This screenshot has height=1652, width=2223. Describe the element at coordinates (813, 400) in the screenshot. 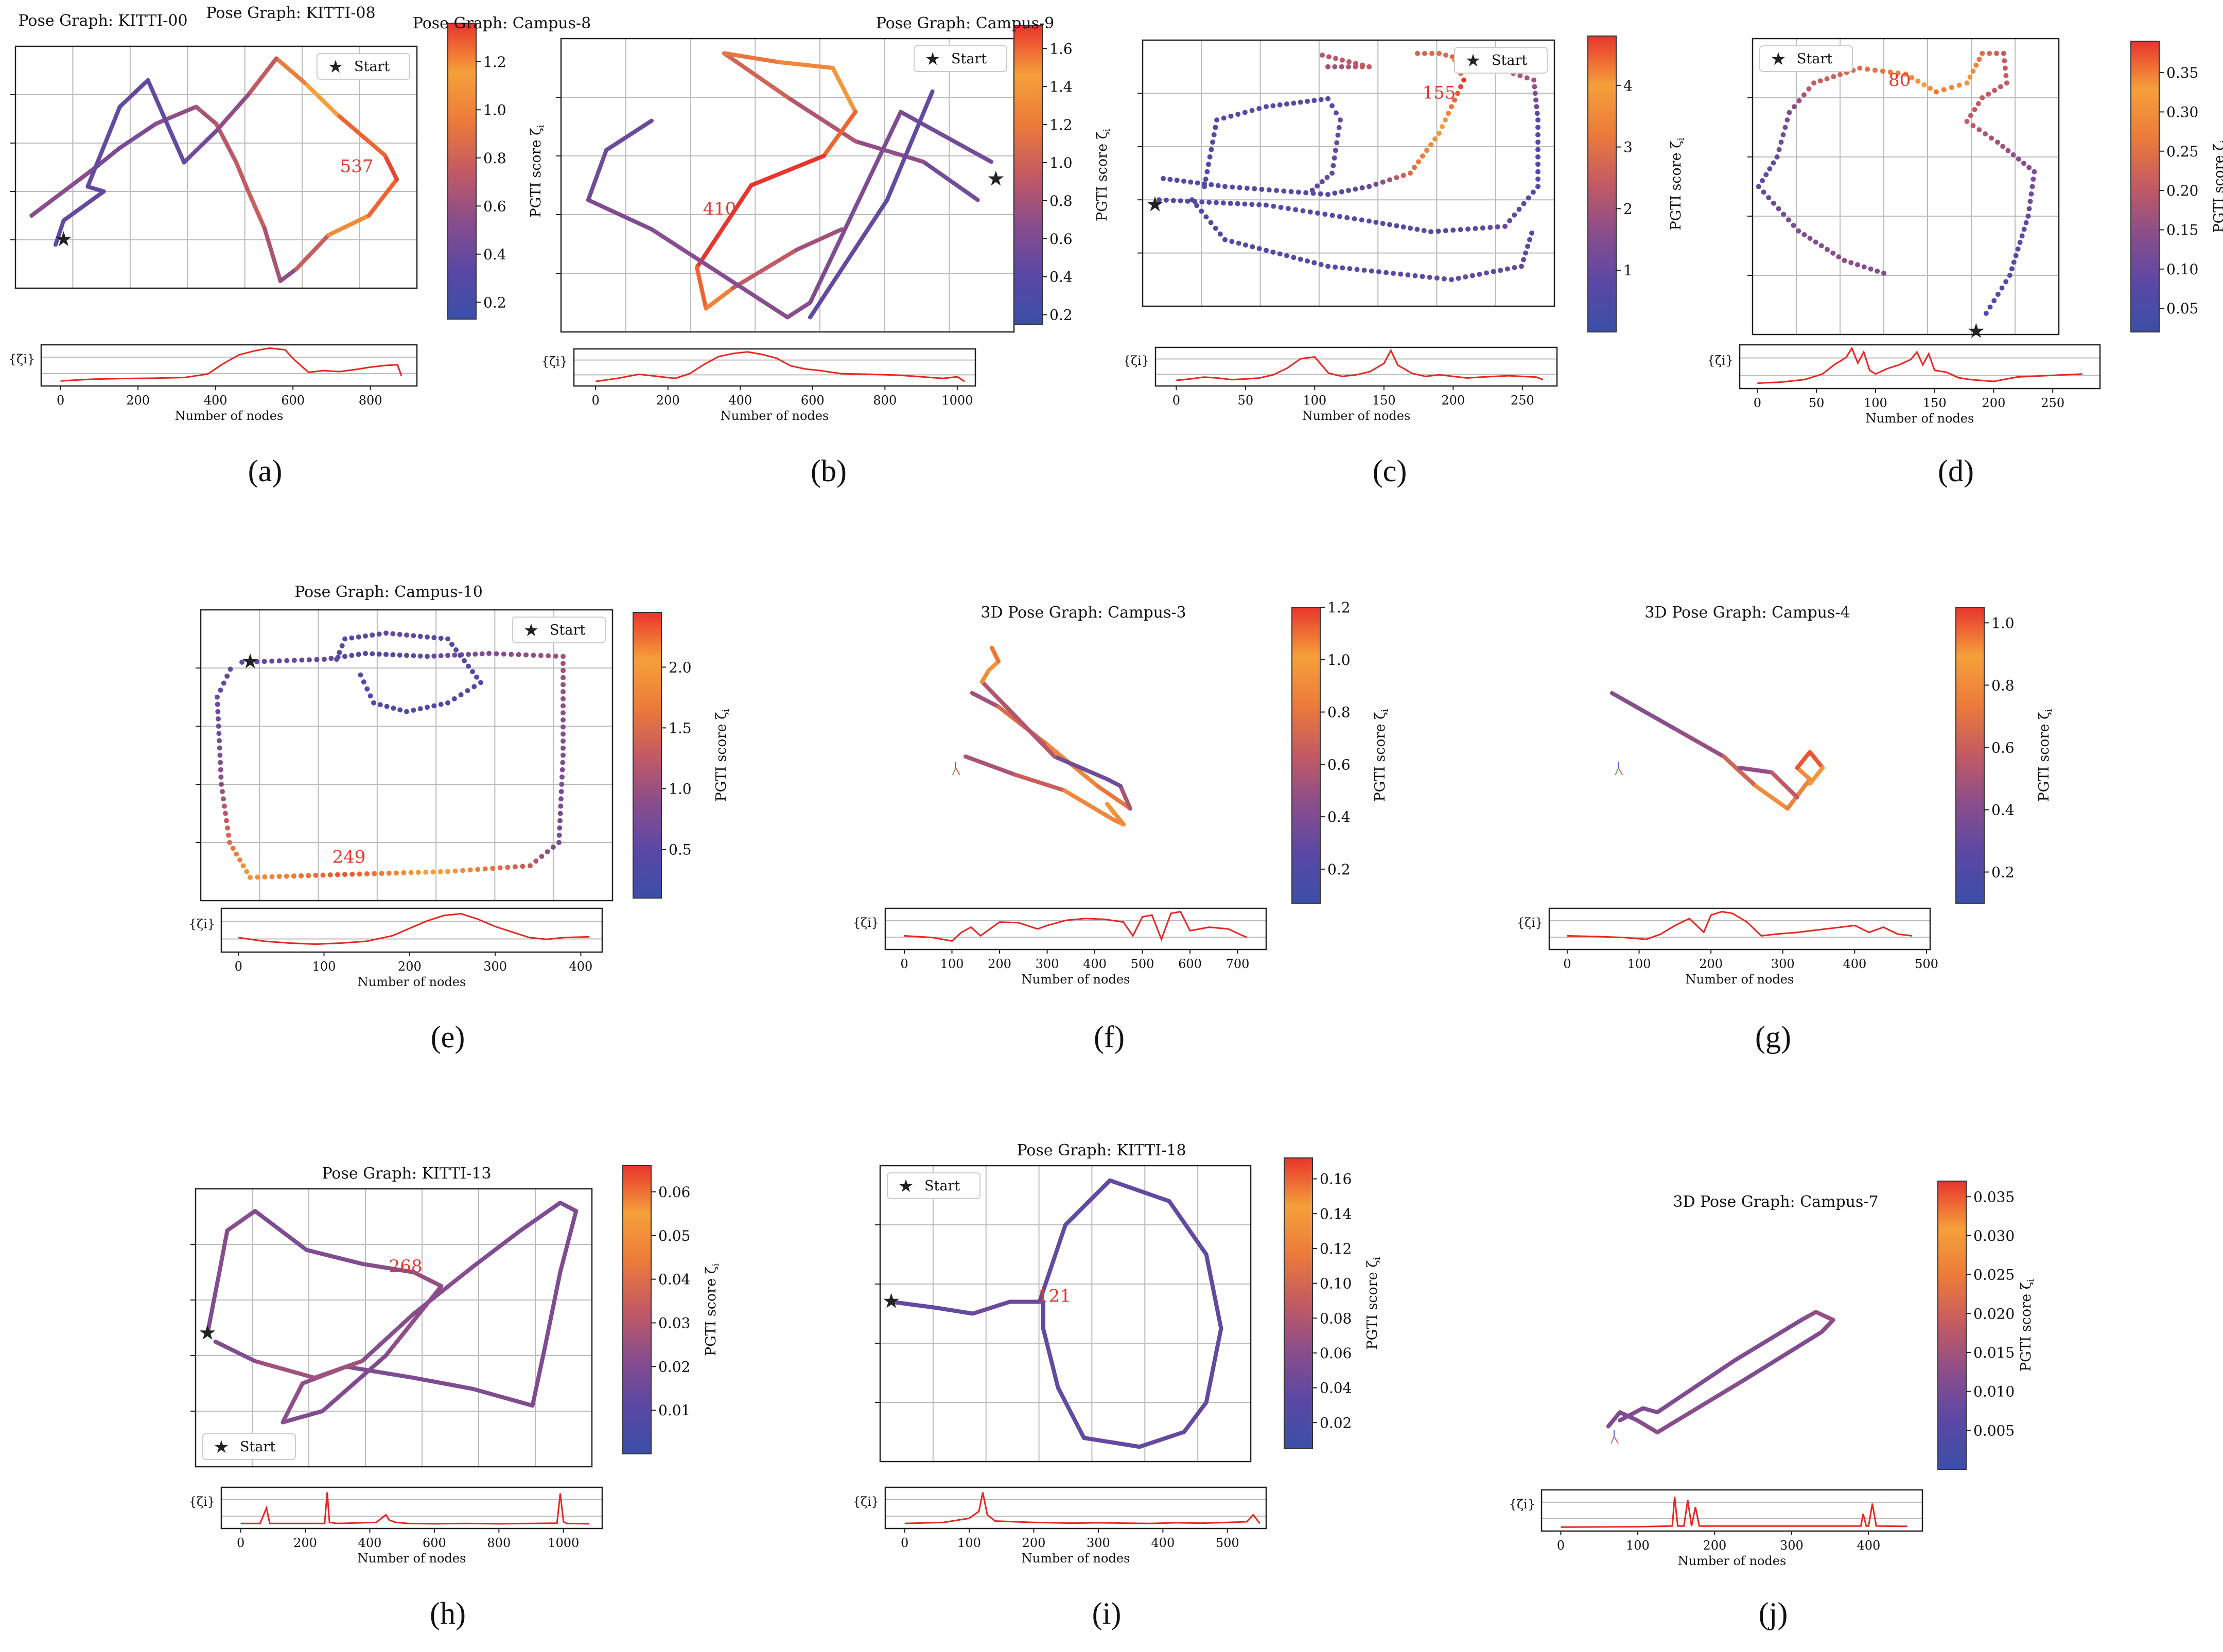

I see `strip-x-tick-label: 600` at that location.